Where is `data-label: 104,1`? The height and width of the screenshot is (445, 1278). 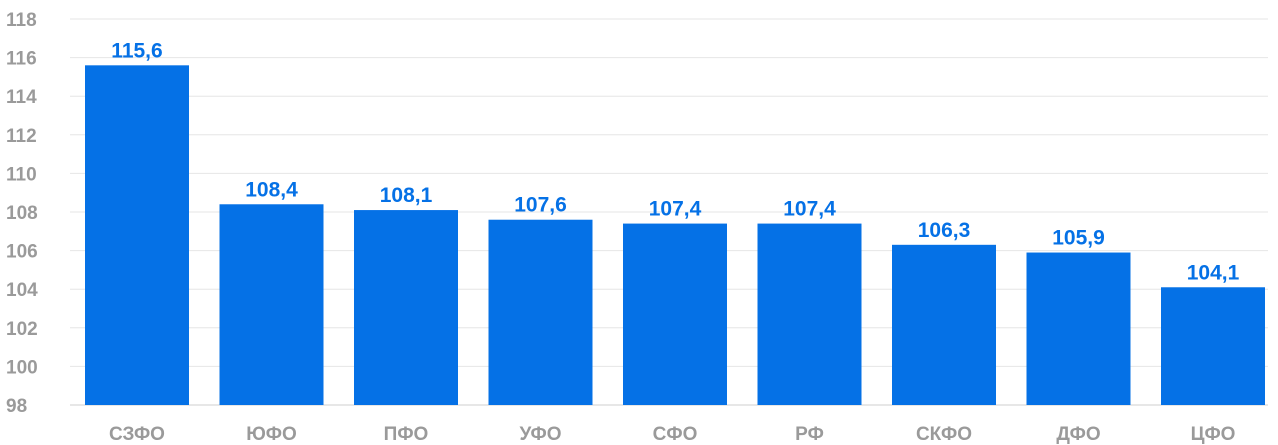 data-label: 104,1 is located at coordinates (1213, 272).